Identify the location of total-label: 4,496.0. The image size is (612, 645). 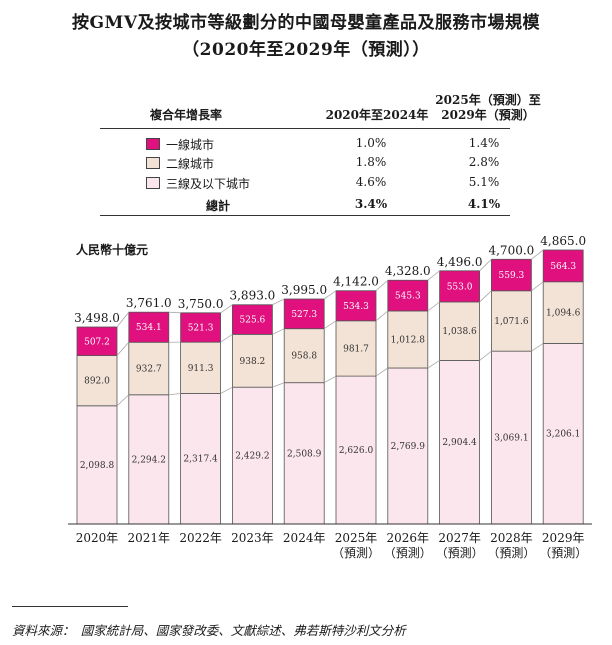
(460, 262).